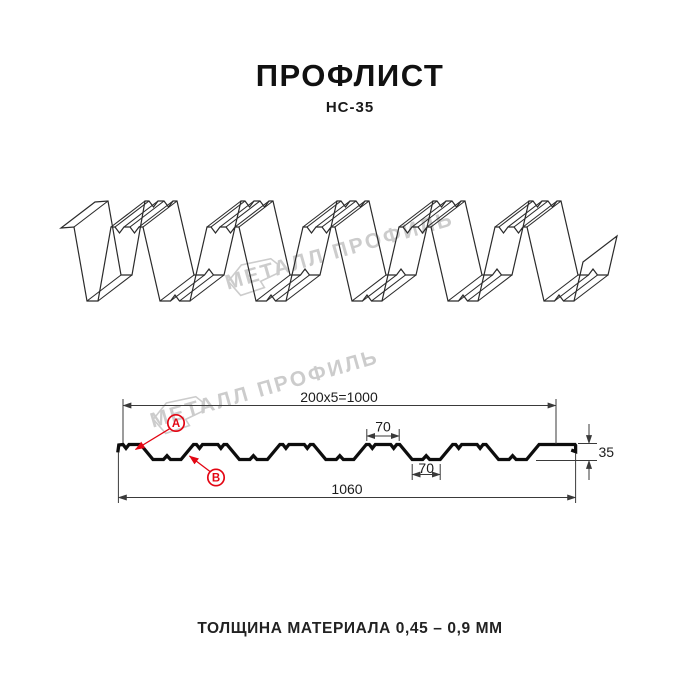 This screenshot has width=700, height=700. What do you see at coordinates (607, 452) in the screenshot?
I see `dimension-height-value: 35` at bounding box center [607, 452].